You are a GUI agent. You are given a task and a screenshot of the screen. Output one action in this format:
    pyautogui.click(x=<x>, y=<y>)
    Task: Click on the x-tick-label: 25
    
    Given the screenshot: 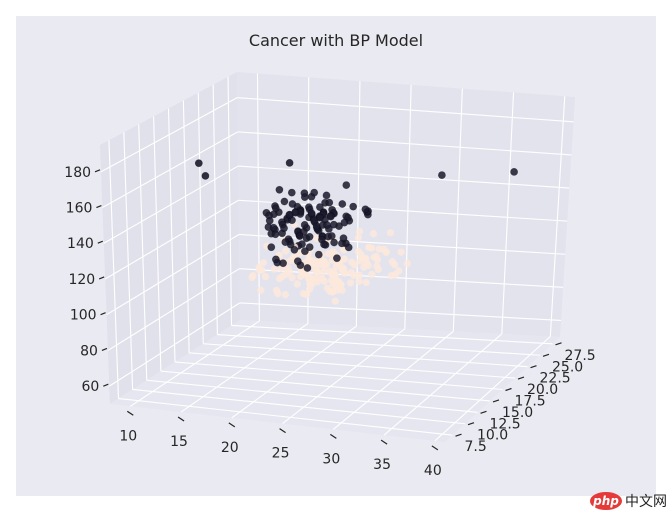 What is the action you would take?
    pyautogui.click(x=281, y=454)
    